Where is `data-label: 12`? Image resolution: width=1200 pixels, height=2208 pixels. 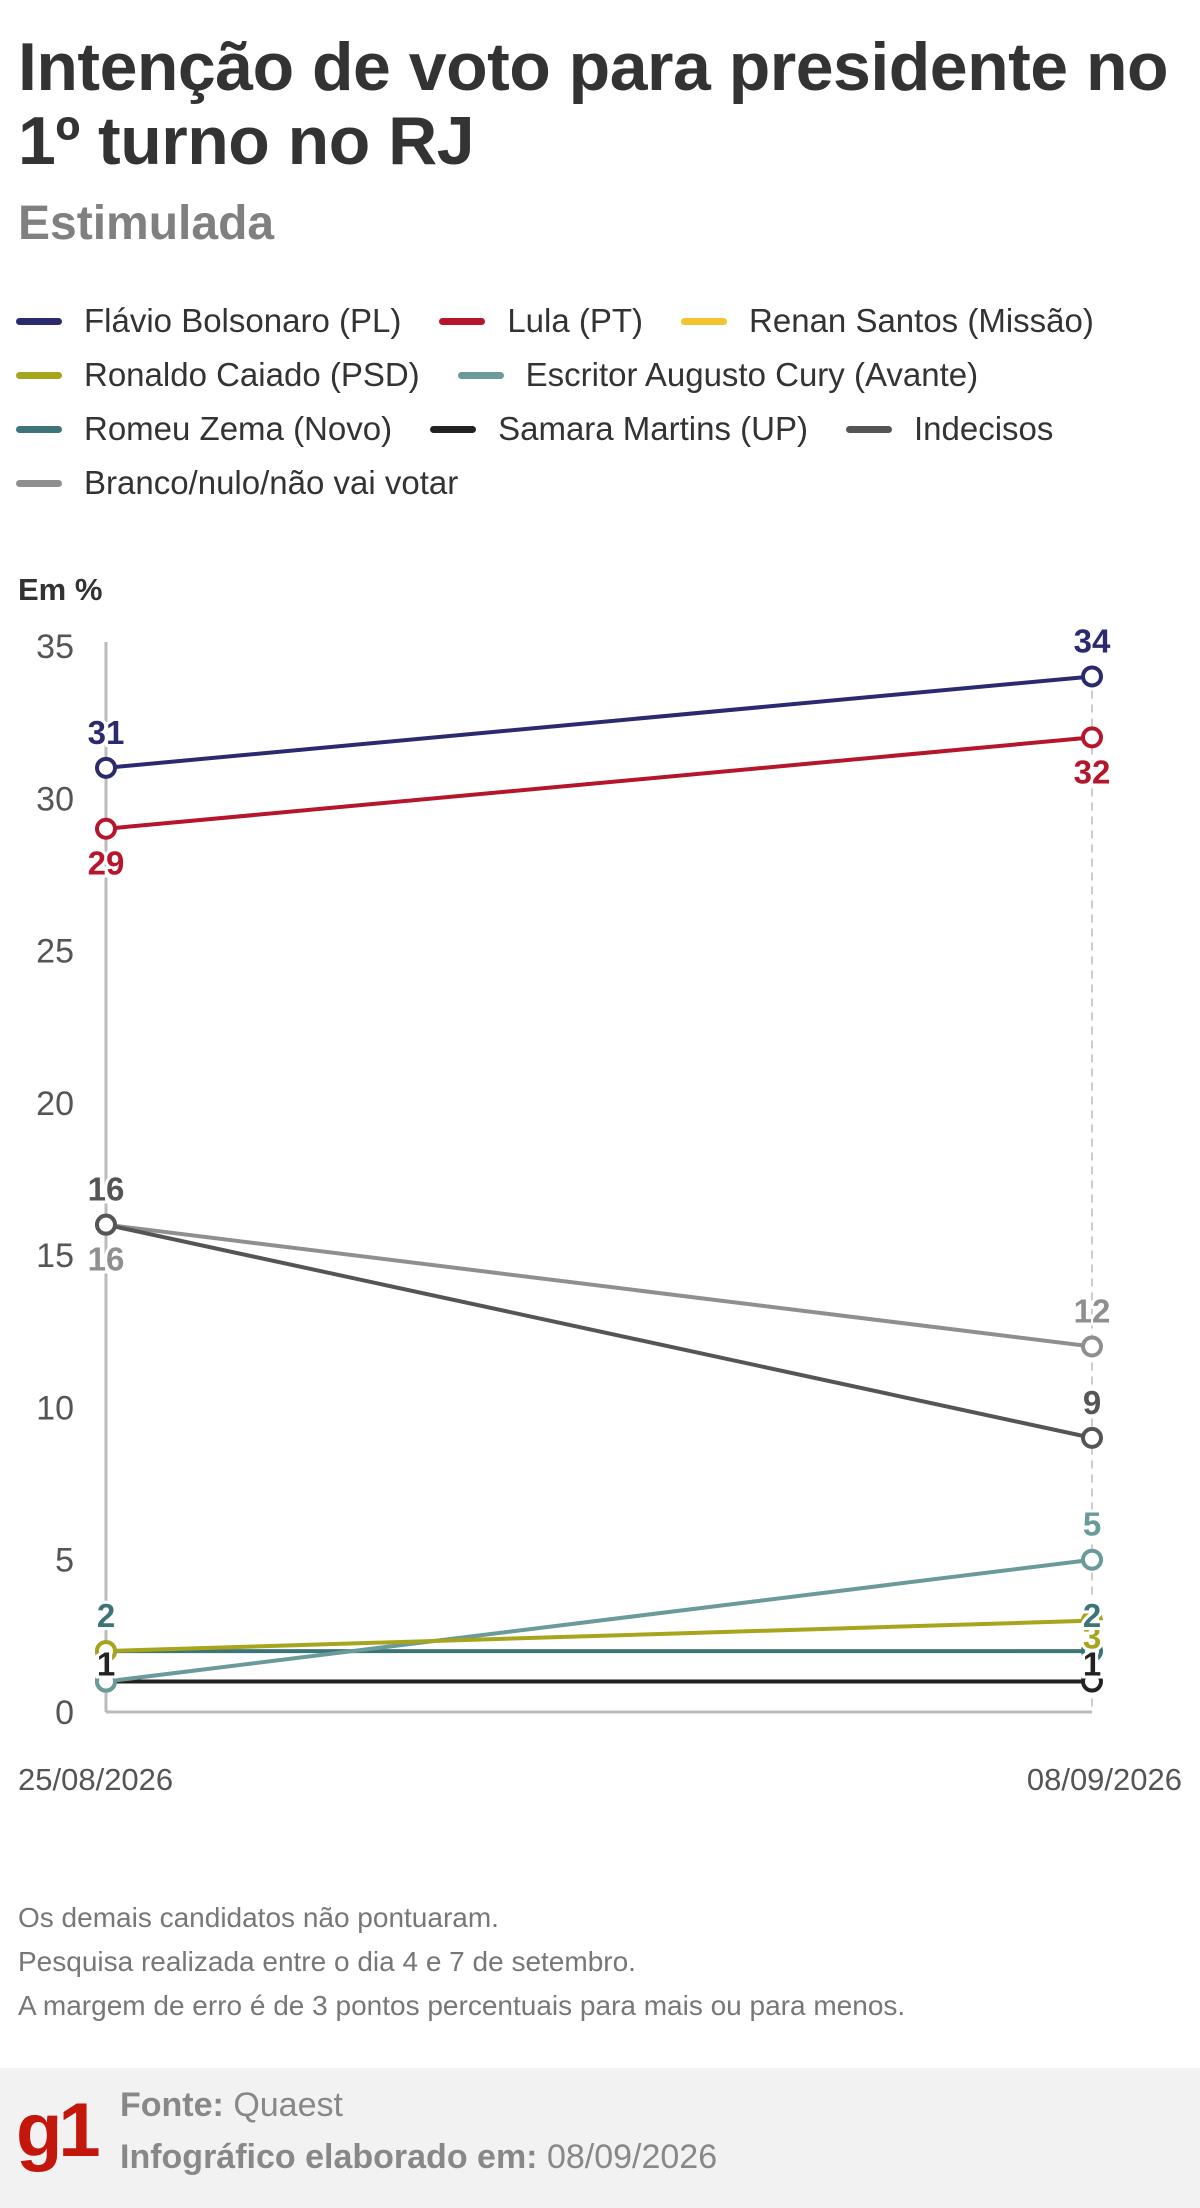 data-label: 12 is located at coordinates (1092, 1311).